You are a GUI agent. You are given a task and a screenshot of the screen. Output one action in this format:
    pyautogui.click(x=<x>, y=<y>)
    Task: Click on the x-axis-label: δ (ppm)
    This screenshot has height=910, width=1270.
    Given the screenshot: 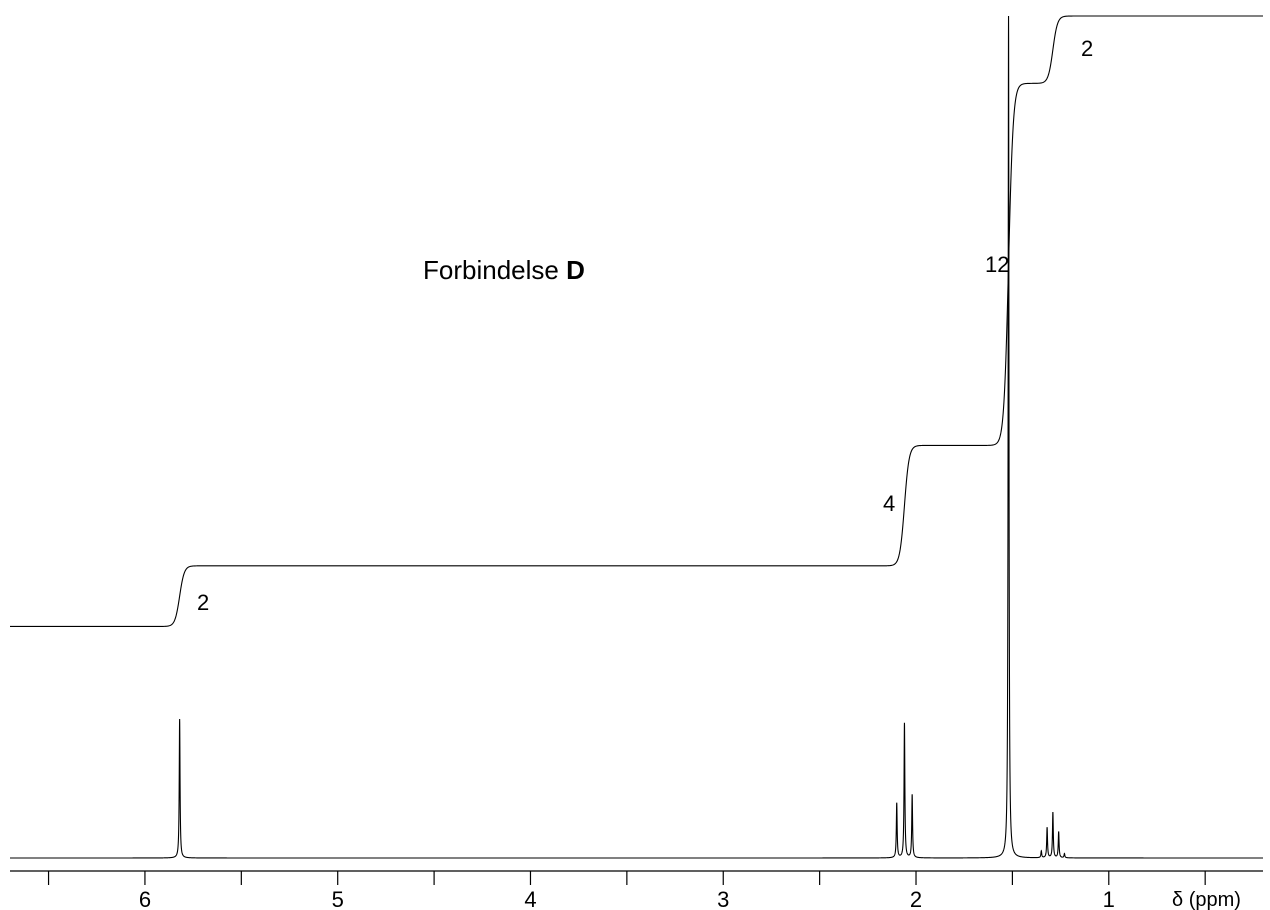 What is the action you would take?
    pyautogui.click(x=1206, y=899)
    